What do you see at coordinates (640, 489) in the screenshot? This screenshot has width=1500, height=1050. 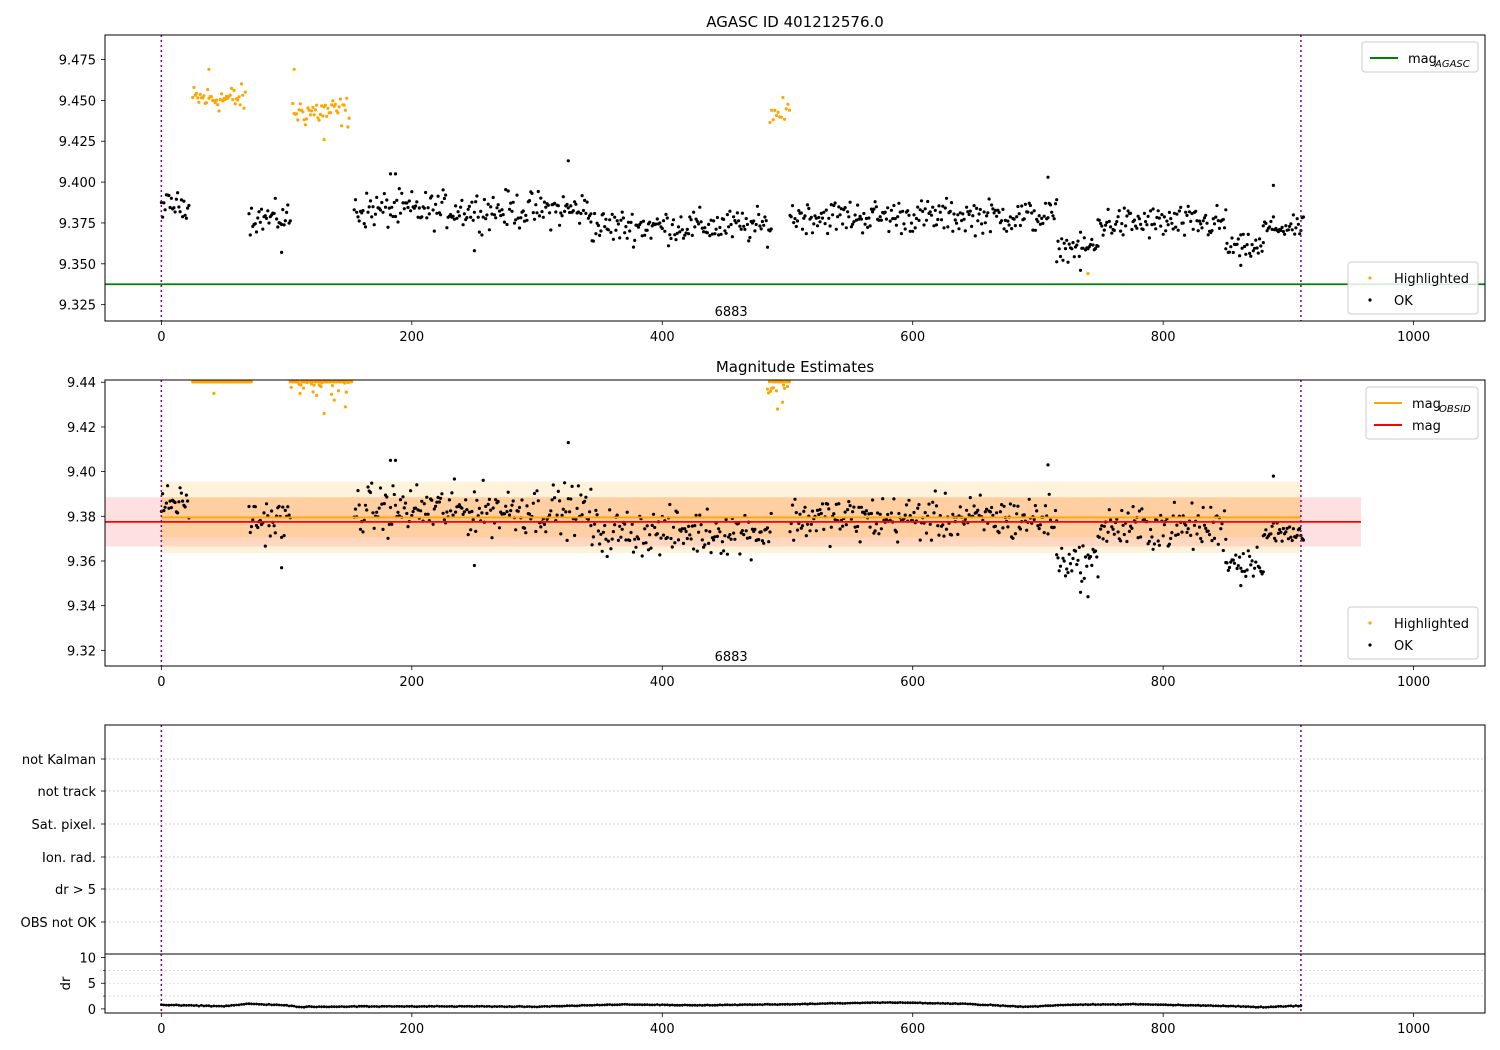 I see `series-highlighted` at bounding box center [640, 489].